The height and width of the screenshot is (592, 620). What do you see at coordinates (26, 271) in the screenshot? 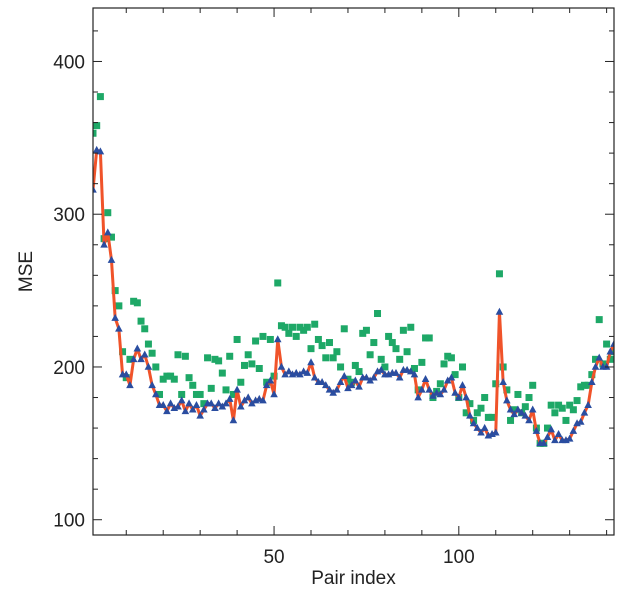
I see `y-axis-title: MSE` at bounding box center [26, 271].